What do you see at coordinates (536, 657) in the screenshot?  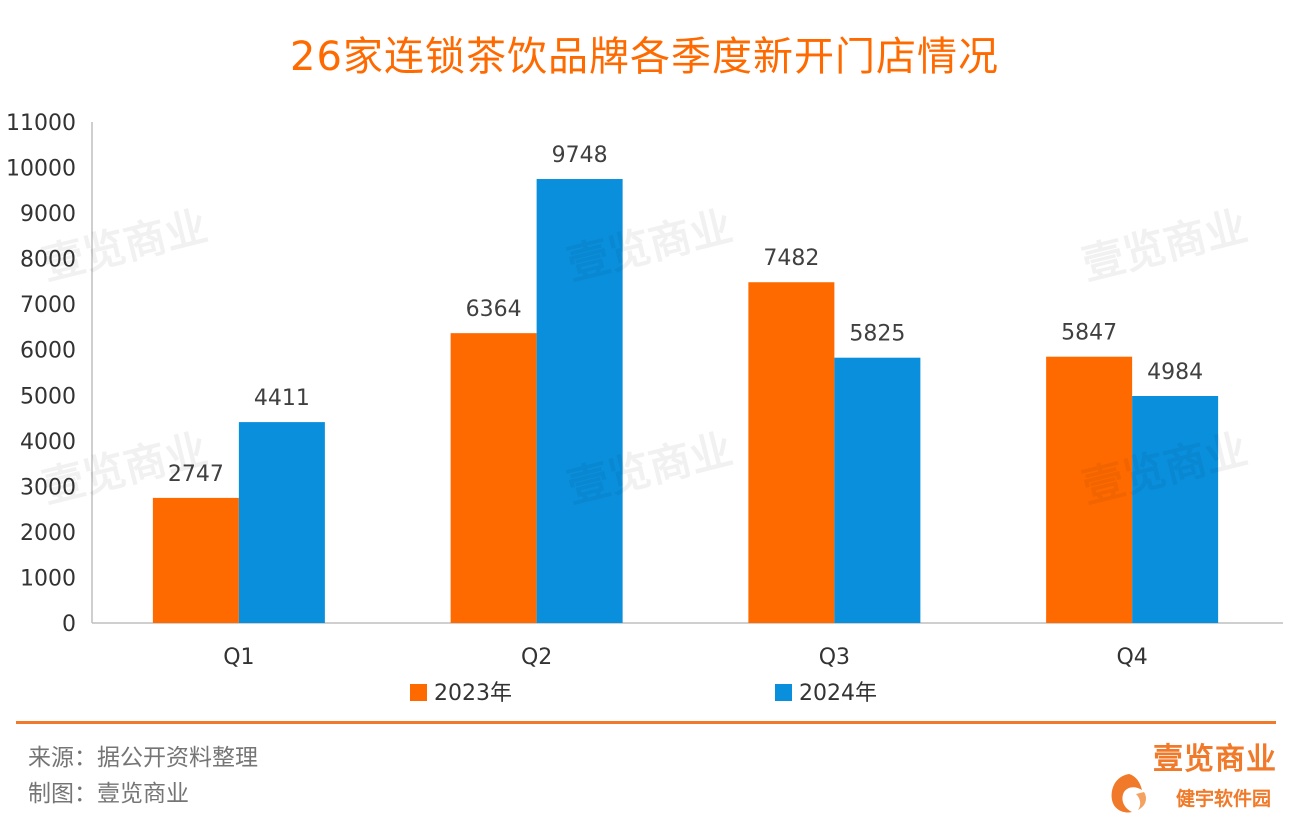 I see `x-tick-label: Q2` at bounding box center [536, 657].